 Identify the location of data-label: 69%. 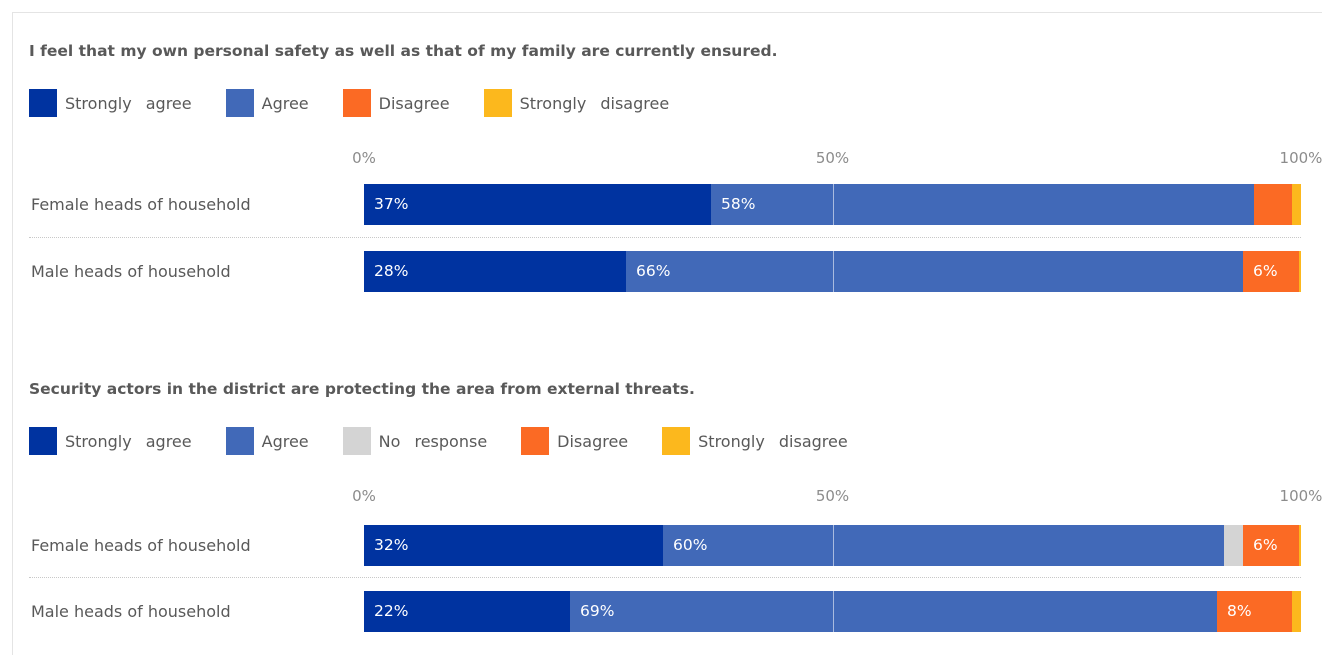
(597, 611).